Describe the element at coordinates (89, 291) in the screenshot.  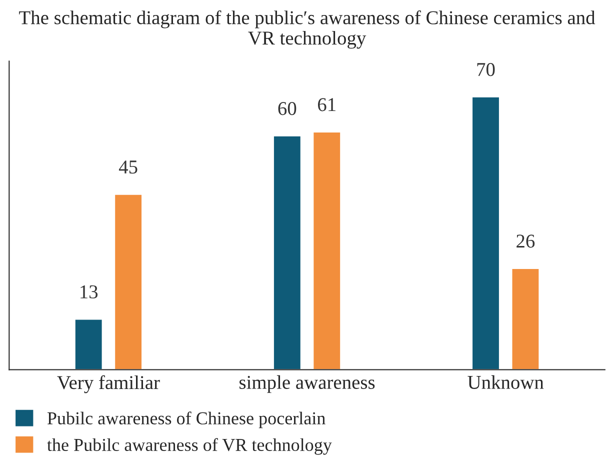
I see `data-label: 13` at that location.